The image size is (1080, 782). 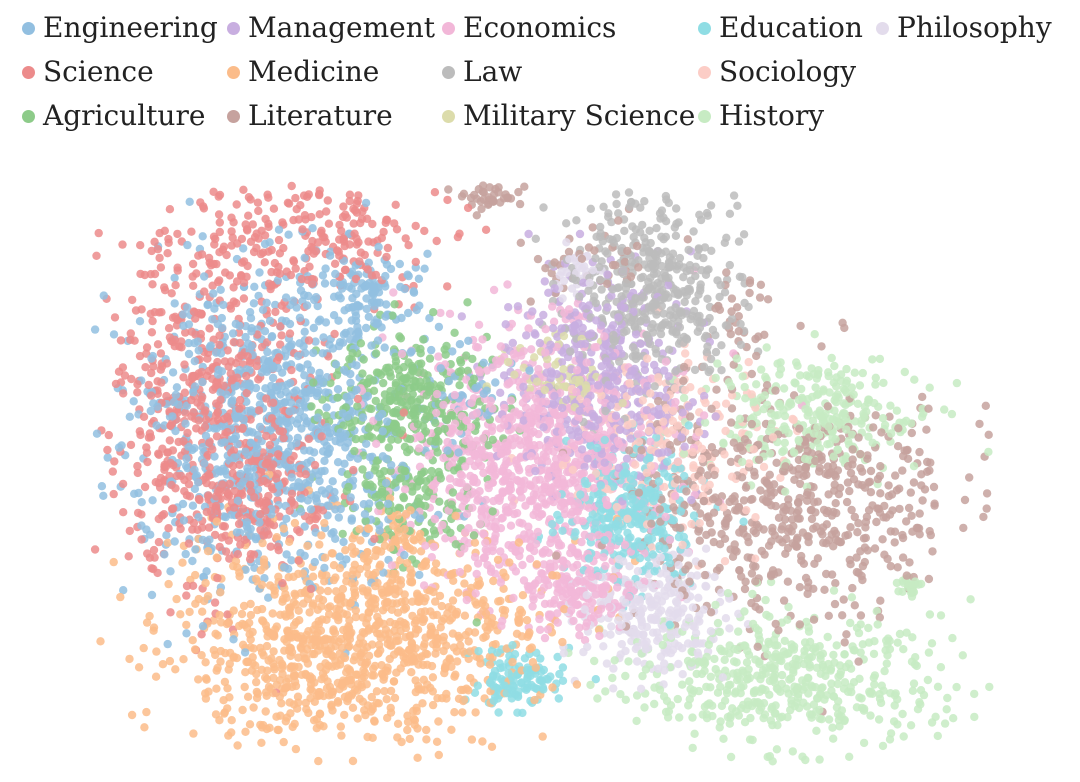 What do you see at coordinates (568, 116) in the screenshot?
I see `legend-item-military-science: Military Science` at bounding box center [568, 116].